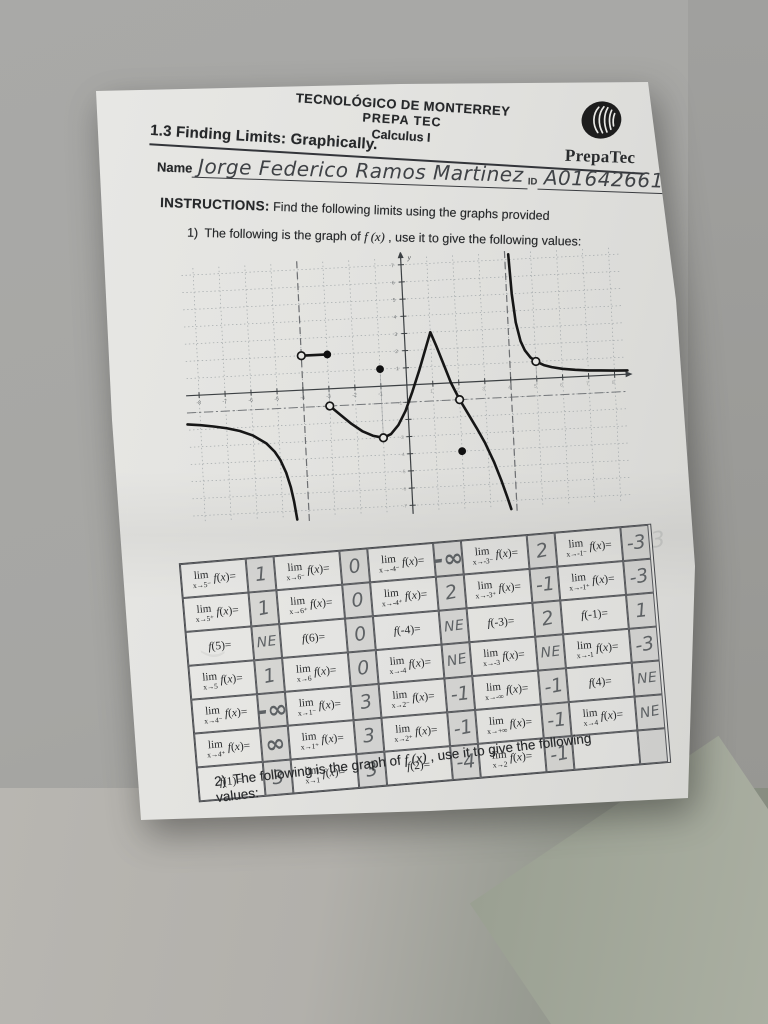 Image resolution: width=768 pixels, height=1024 pixels. I want to click on y-tick-label: 7, so click(392, 266).